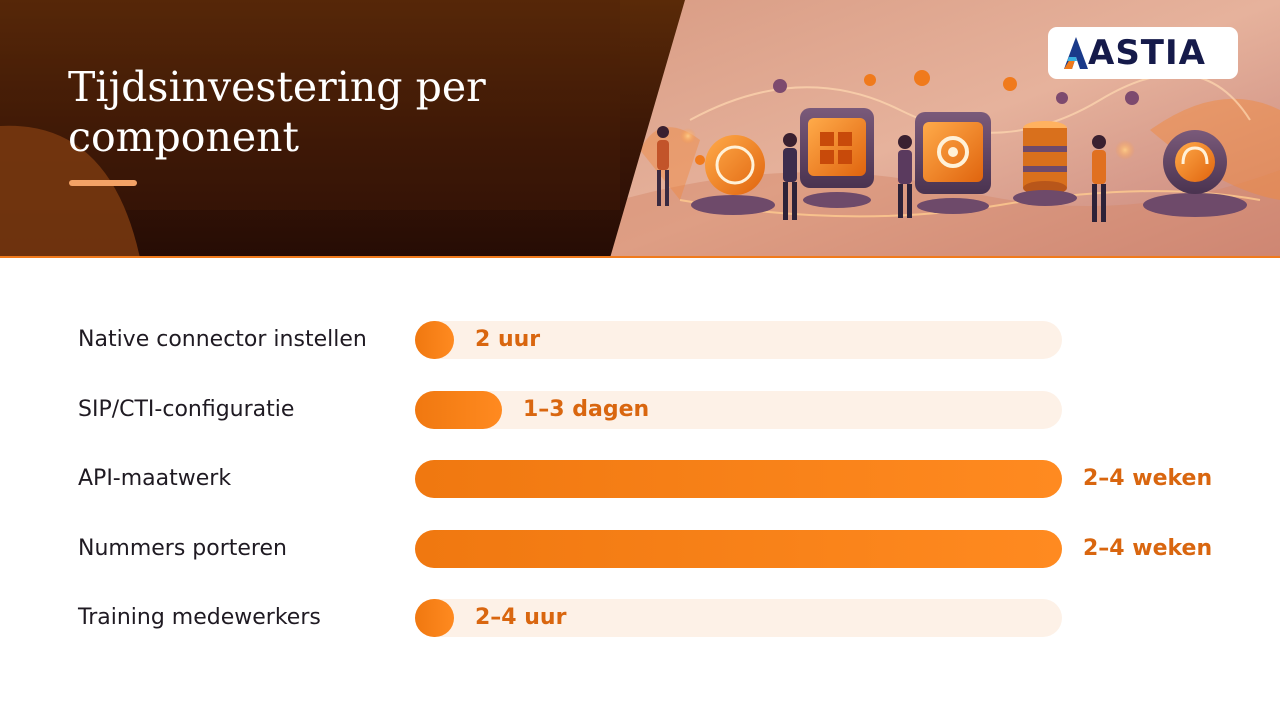 The image size is (1280, 720). What do you see at coordinates (1147, 53) in the screenshot?
I see `logo-text: ASTIA` at bounding box center [1147, 53].